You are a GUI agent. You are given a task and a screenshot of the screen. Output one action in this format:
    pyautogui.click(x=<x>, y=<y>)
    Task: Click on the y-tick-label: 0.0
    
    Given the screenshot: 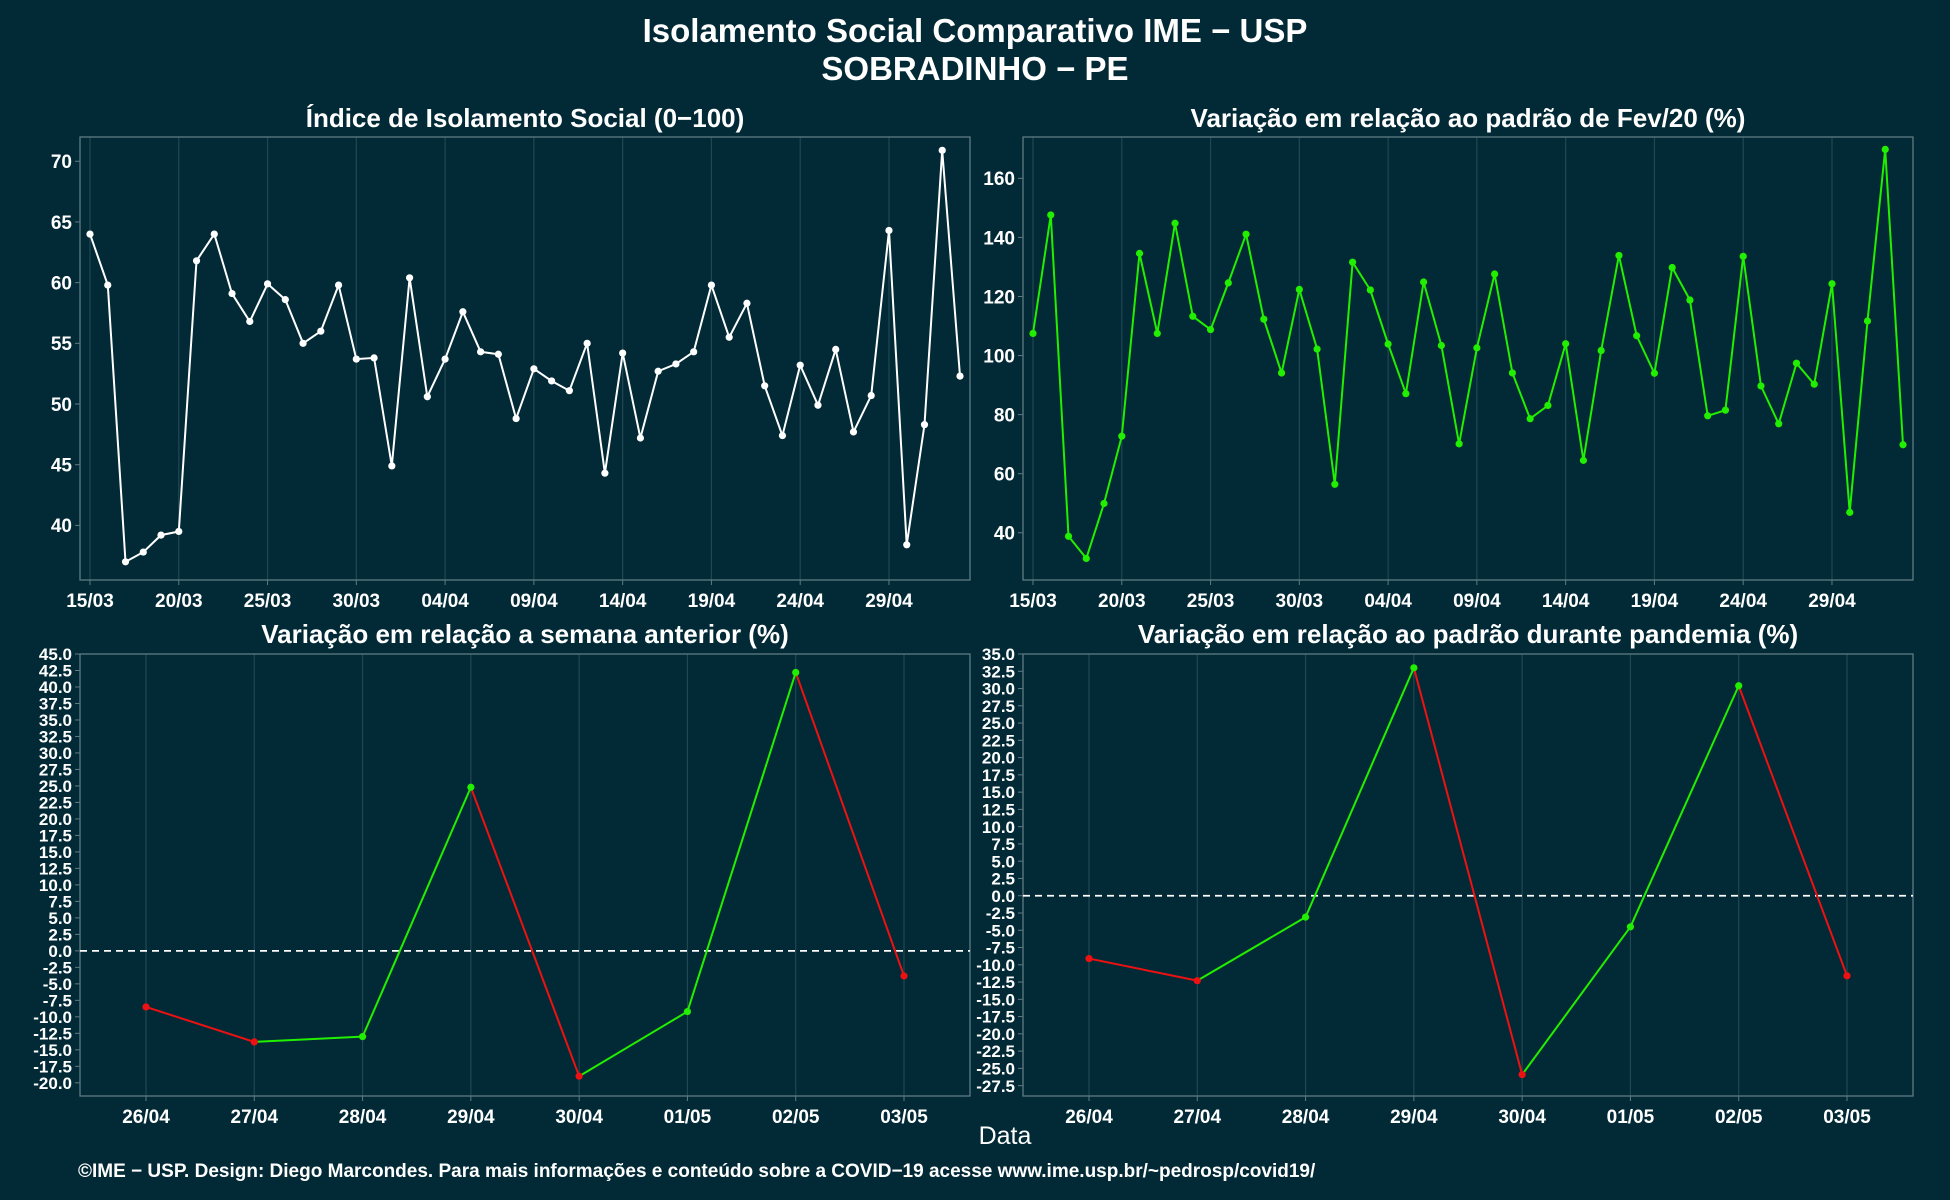 What is the action you would take?
    pyautogui.click(x=60, y=951)
    